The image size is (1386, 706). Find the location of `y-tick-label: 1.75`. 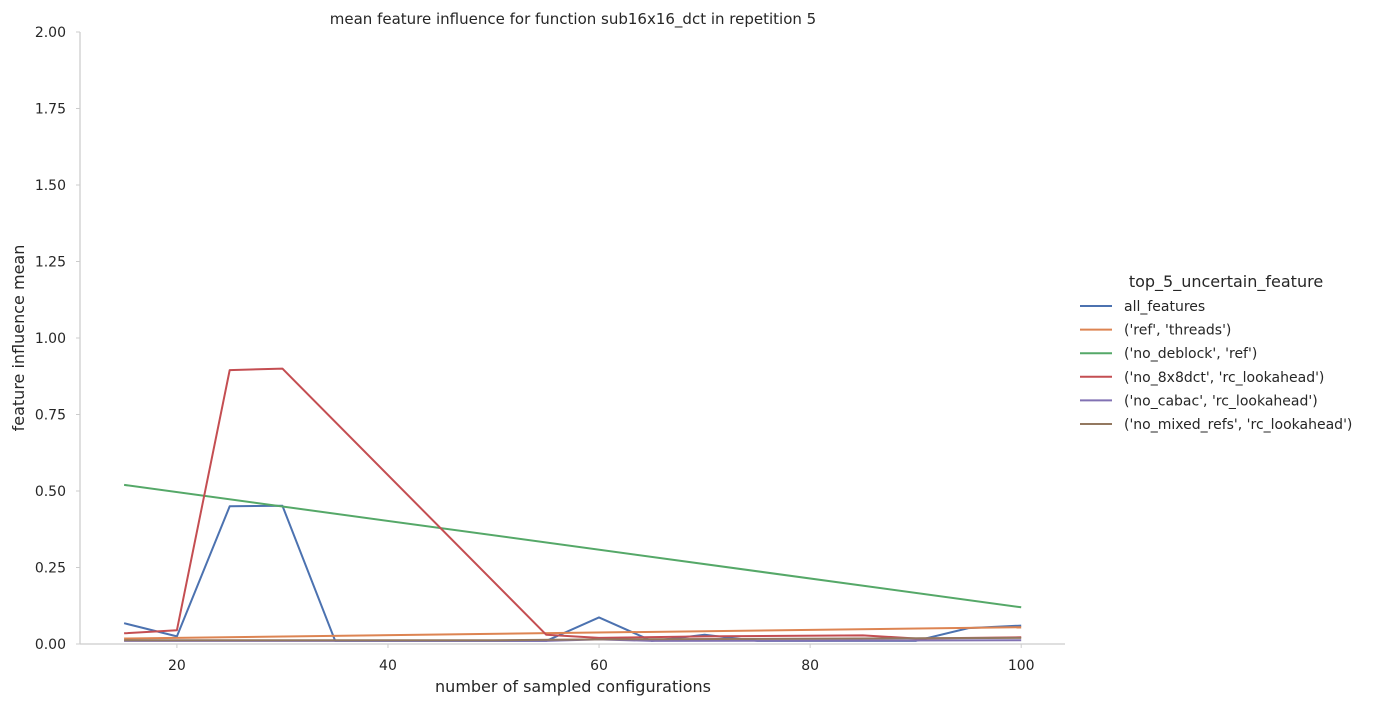

y-tick-label: 1.75 is located at coordinates (50, 110).